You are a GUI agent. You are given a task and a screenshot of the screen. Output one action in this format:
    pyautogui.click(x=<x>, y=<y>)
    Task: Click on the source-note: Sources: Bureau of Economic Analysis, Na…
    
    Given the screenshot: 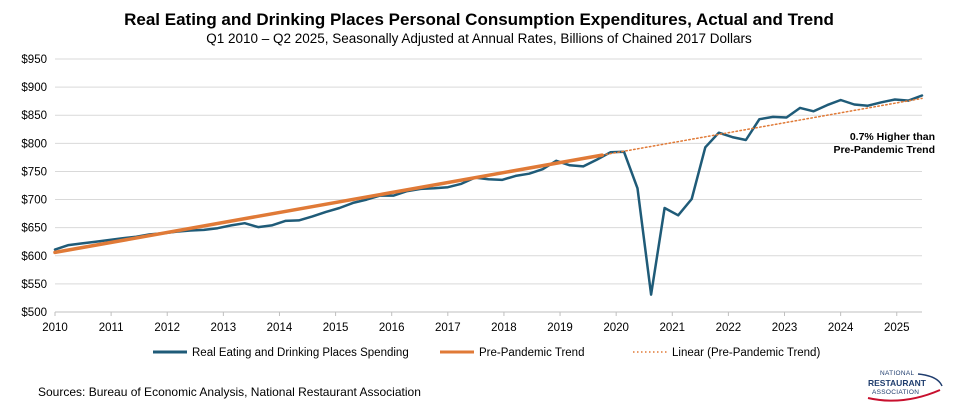 What is the action you would take?
    pyautogui.click(x=229, y=392)
    